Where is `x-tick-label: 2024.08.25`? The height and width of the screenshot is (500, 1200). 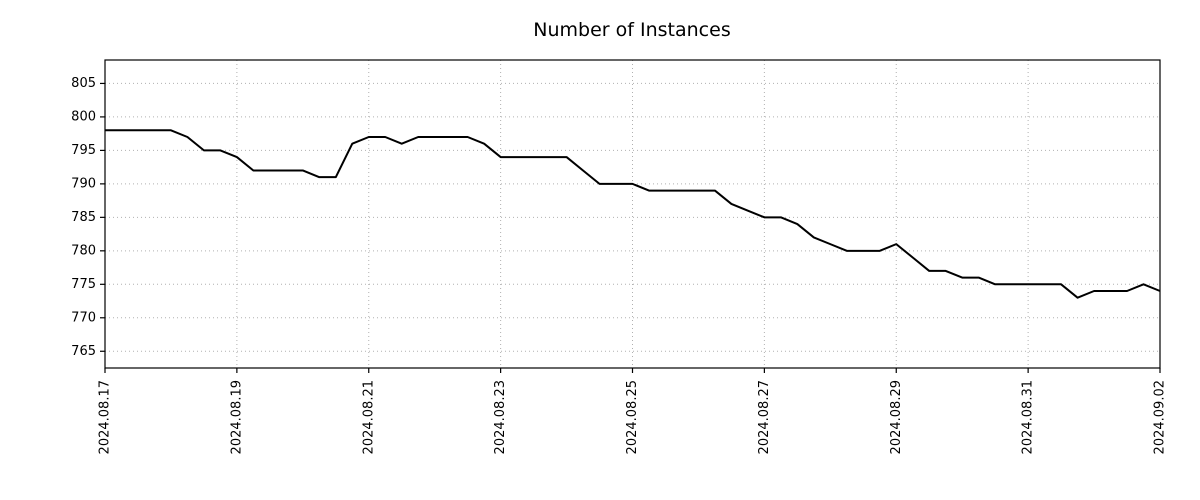 x-tick-label: 2024.08.25 is located at coordinates (632, 417).